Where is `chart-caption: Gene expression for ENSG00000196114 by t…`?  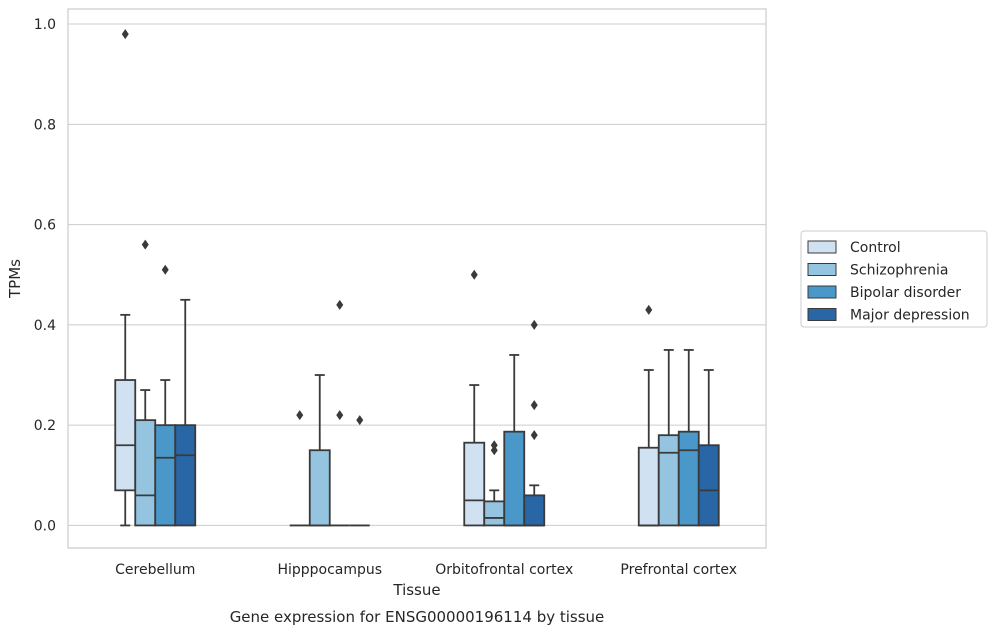
chart-caption: Gene expression for ENSG00000196114 by t… is located at coordinates (417, 617).